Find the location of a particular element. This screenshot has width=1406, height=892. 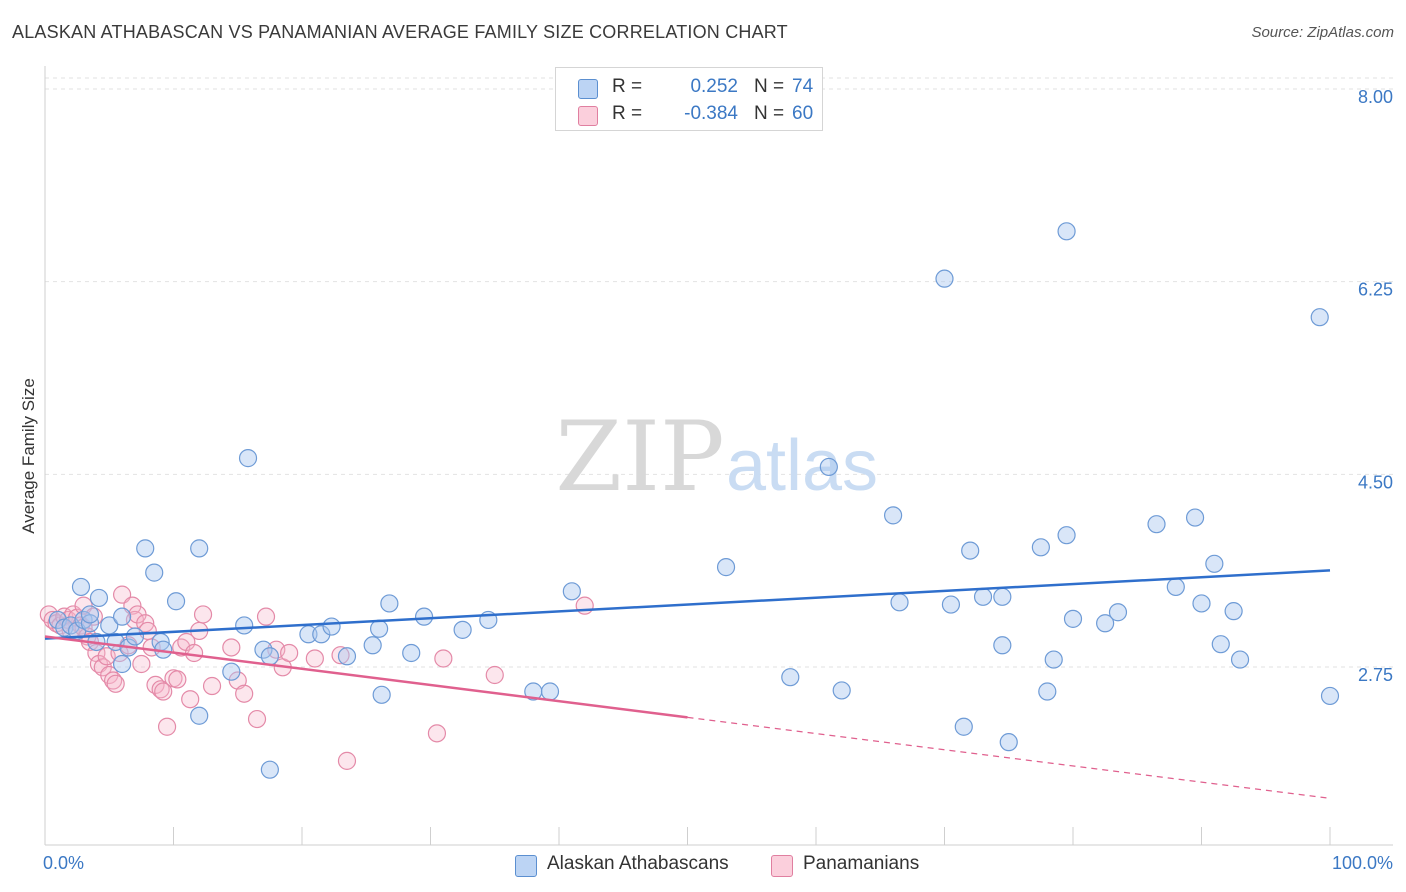

legend-label-panamanian: Panamanians is located at coordinates (861, 863).